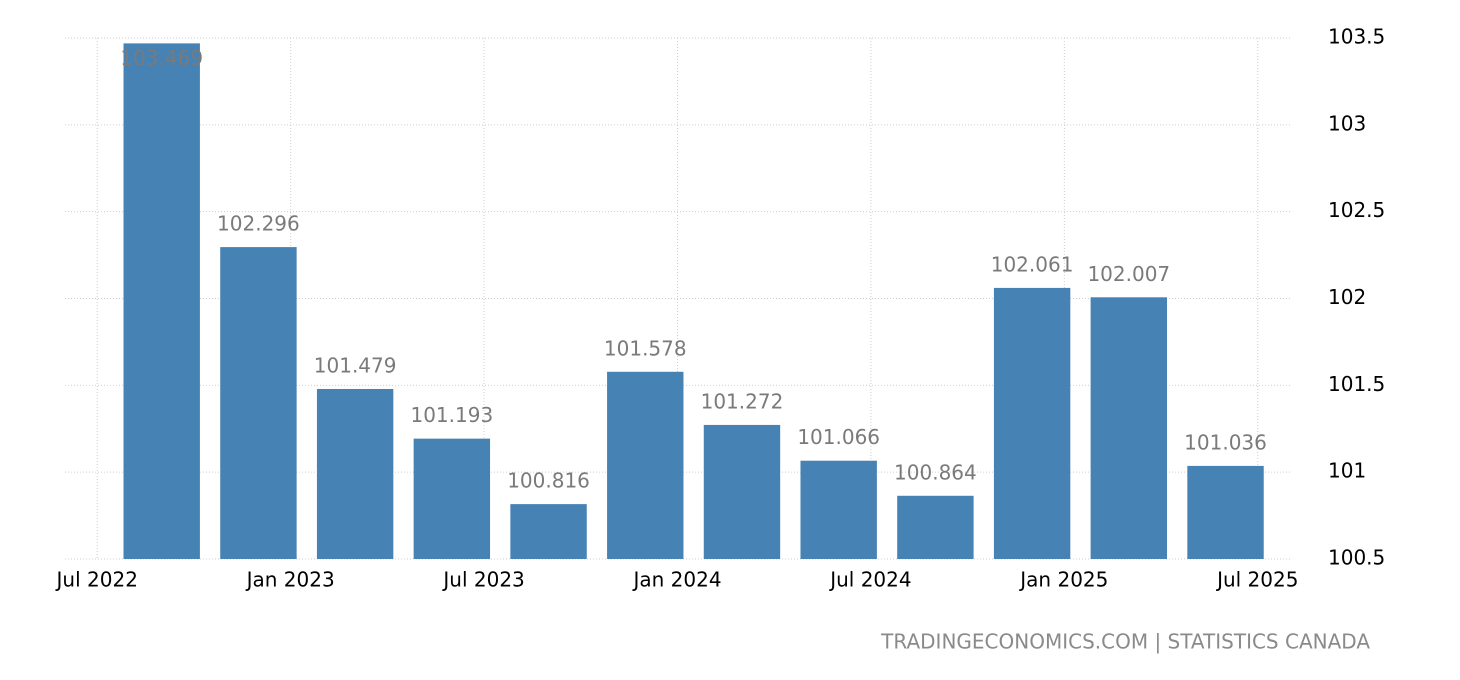 The width and height of the screenshot is (1460, 680). I want to click on x-tick-label: Jul 2025, so click(1256, 580).